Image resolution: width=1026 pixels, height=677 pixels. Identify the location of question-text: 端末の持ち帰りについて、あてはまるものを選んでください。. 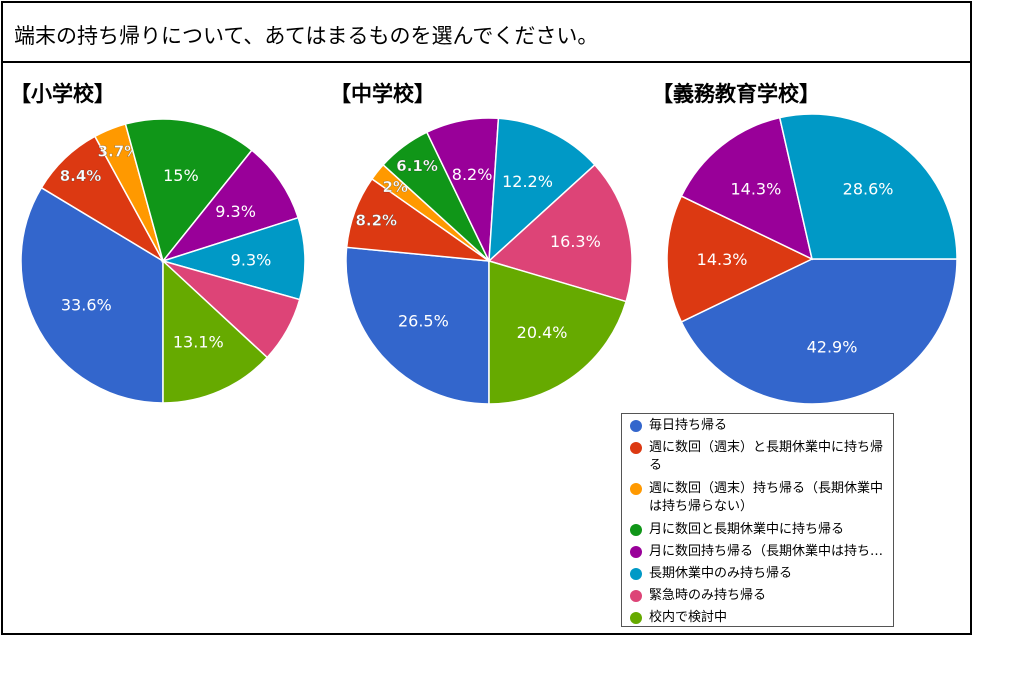
(306, 36).